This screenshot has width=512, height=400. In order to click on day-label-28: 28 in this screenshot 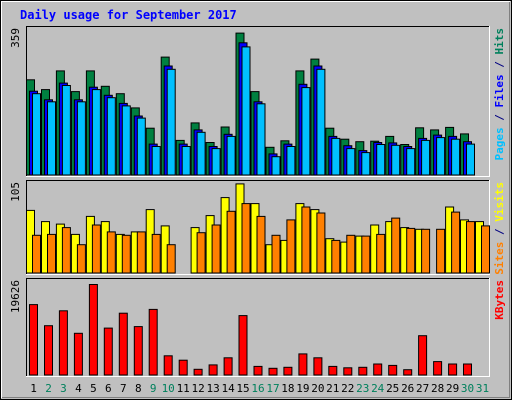, I will do `click(437, 388)`.